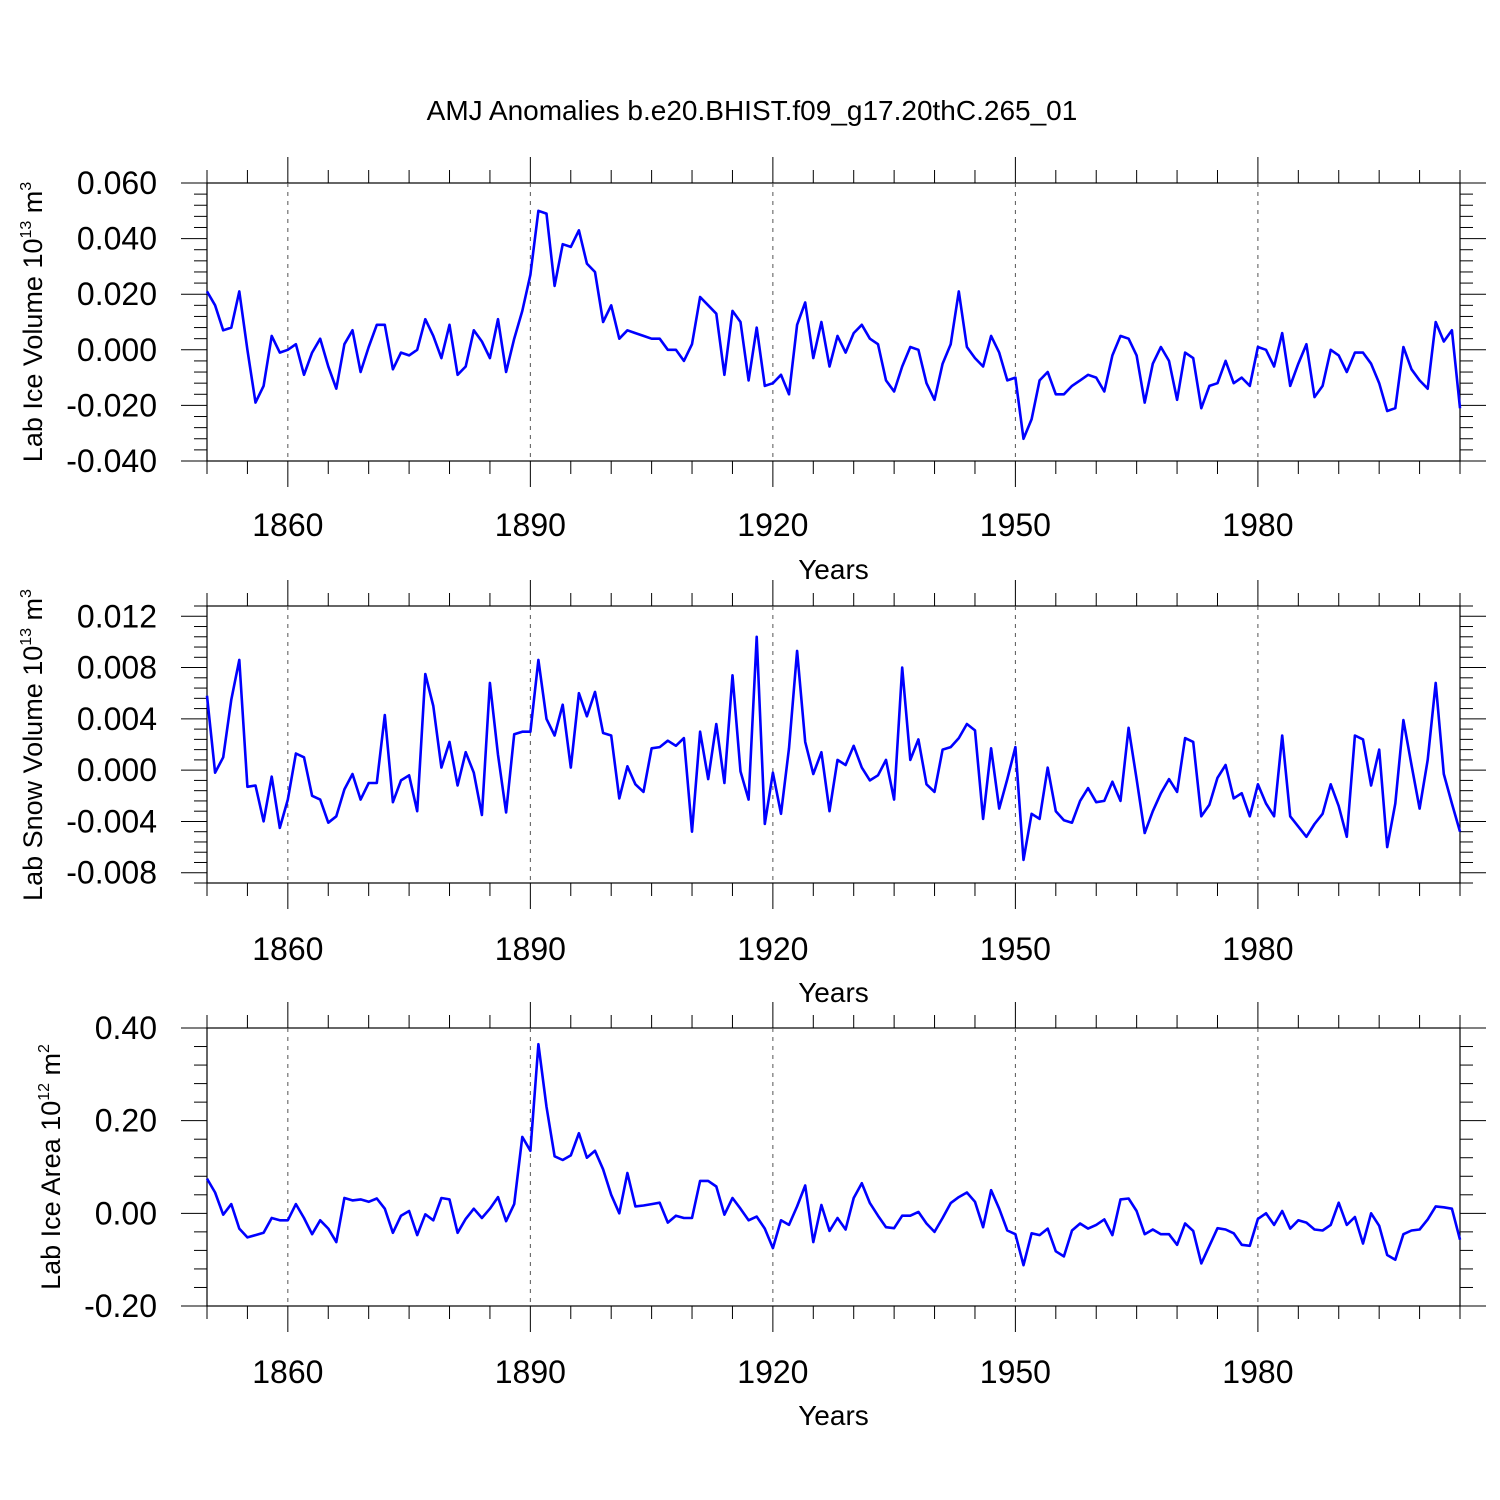 The width and height of the screenshot is (1500, 1500). I want to click on series-line, so click(833, 1154).